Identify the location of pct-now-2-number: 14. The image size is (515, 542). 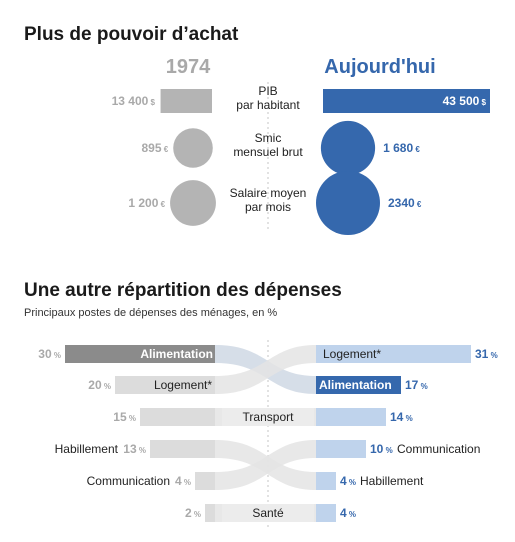
(397, 417).